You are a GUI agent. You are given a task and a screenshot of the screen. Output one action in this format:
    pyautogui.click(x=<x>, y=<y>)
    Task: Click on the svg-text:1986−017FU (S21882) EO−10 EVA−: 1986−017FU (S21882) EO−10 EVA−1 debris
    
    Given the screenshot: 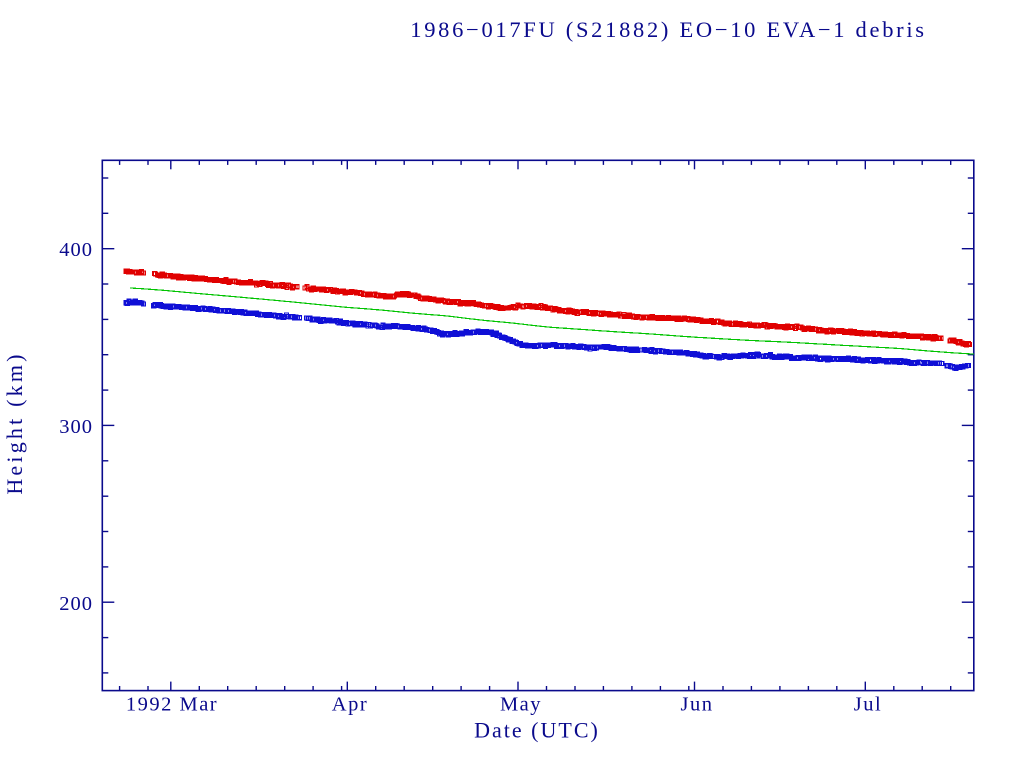 What is the action you would take?
    pyautogui.click(x=668, y=29)
    